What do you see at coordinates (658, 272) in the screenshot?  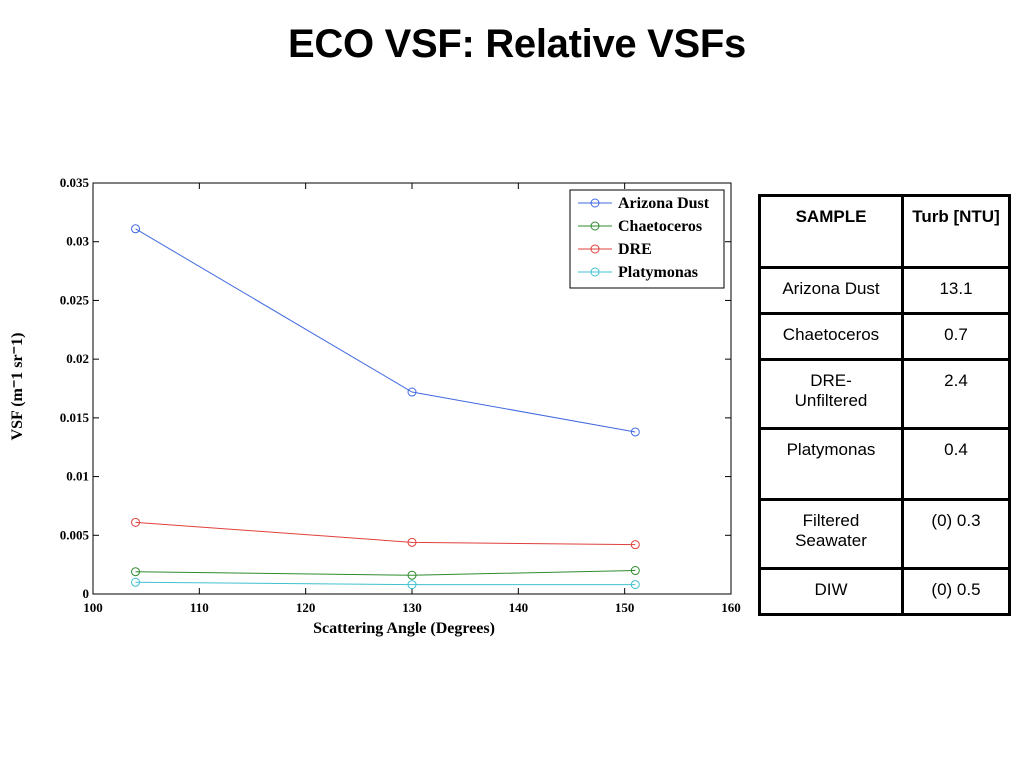 I see `legend-label: Platymonas` at bounding box center [658, 272].